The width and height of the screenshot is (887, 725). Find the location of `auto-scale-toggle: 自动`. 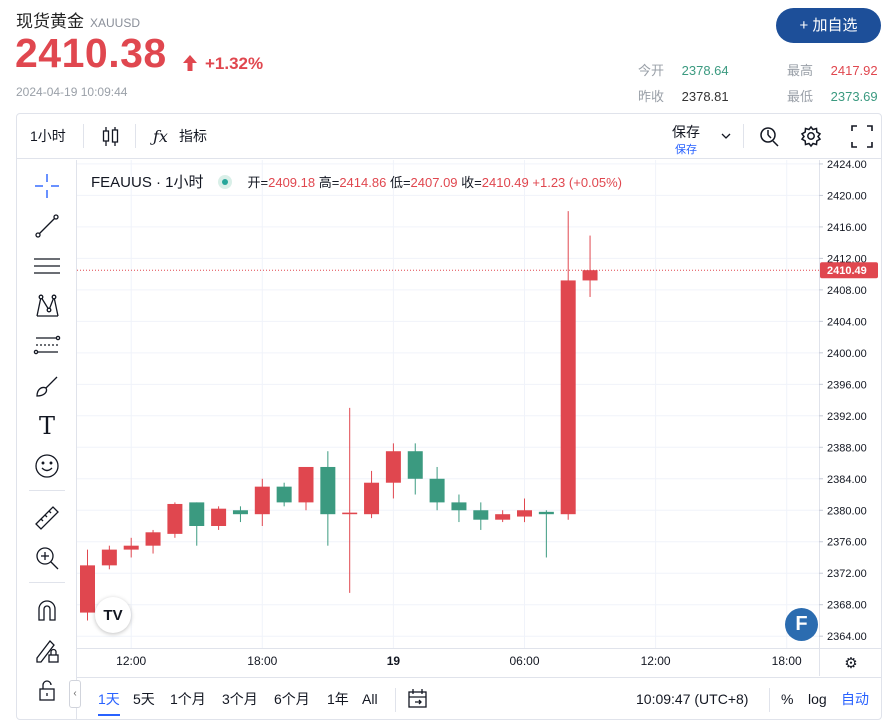

auto-scale-toggle: 自动 is located at coordinates (855, 699).